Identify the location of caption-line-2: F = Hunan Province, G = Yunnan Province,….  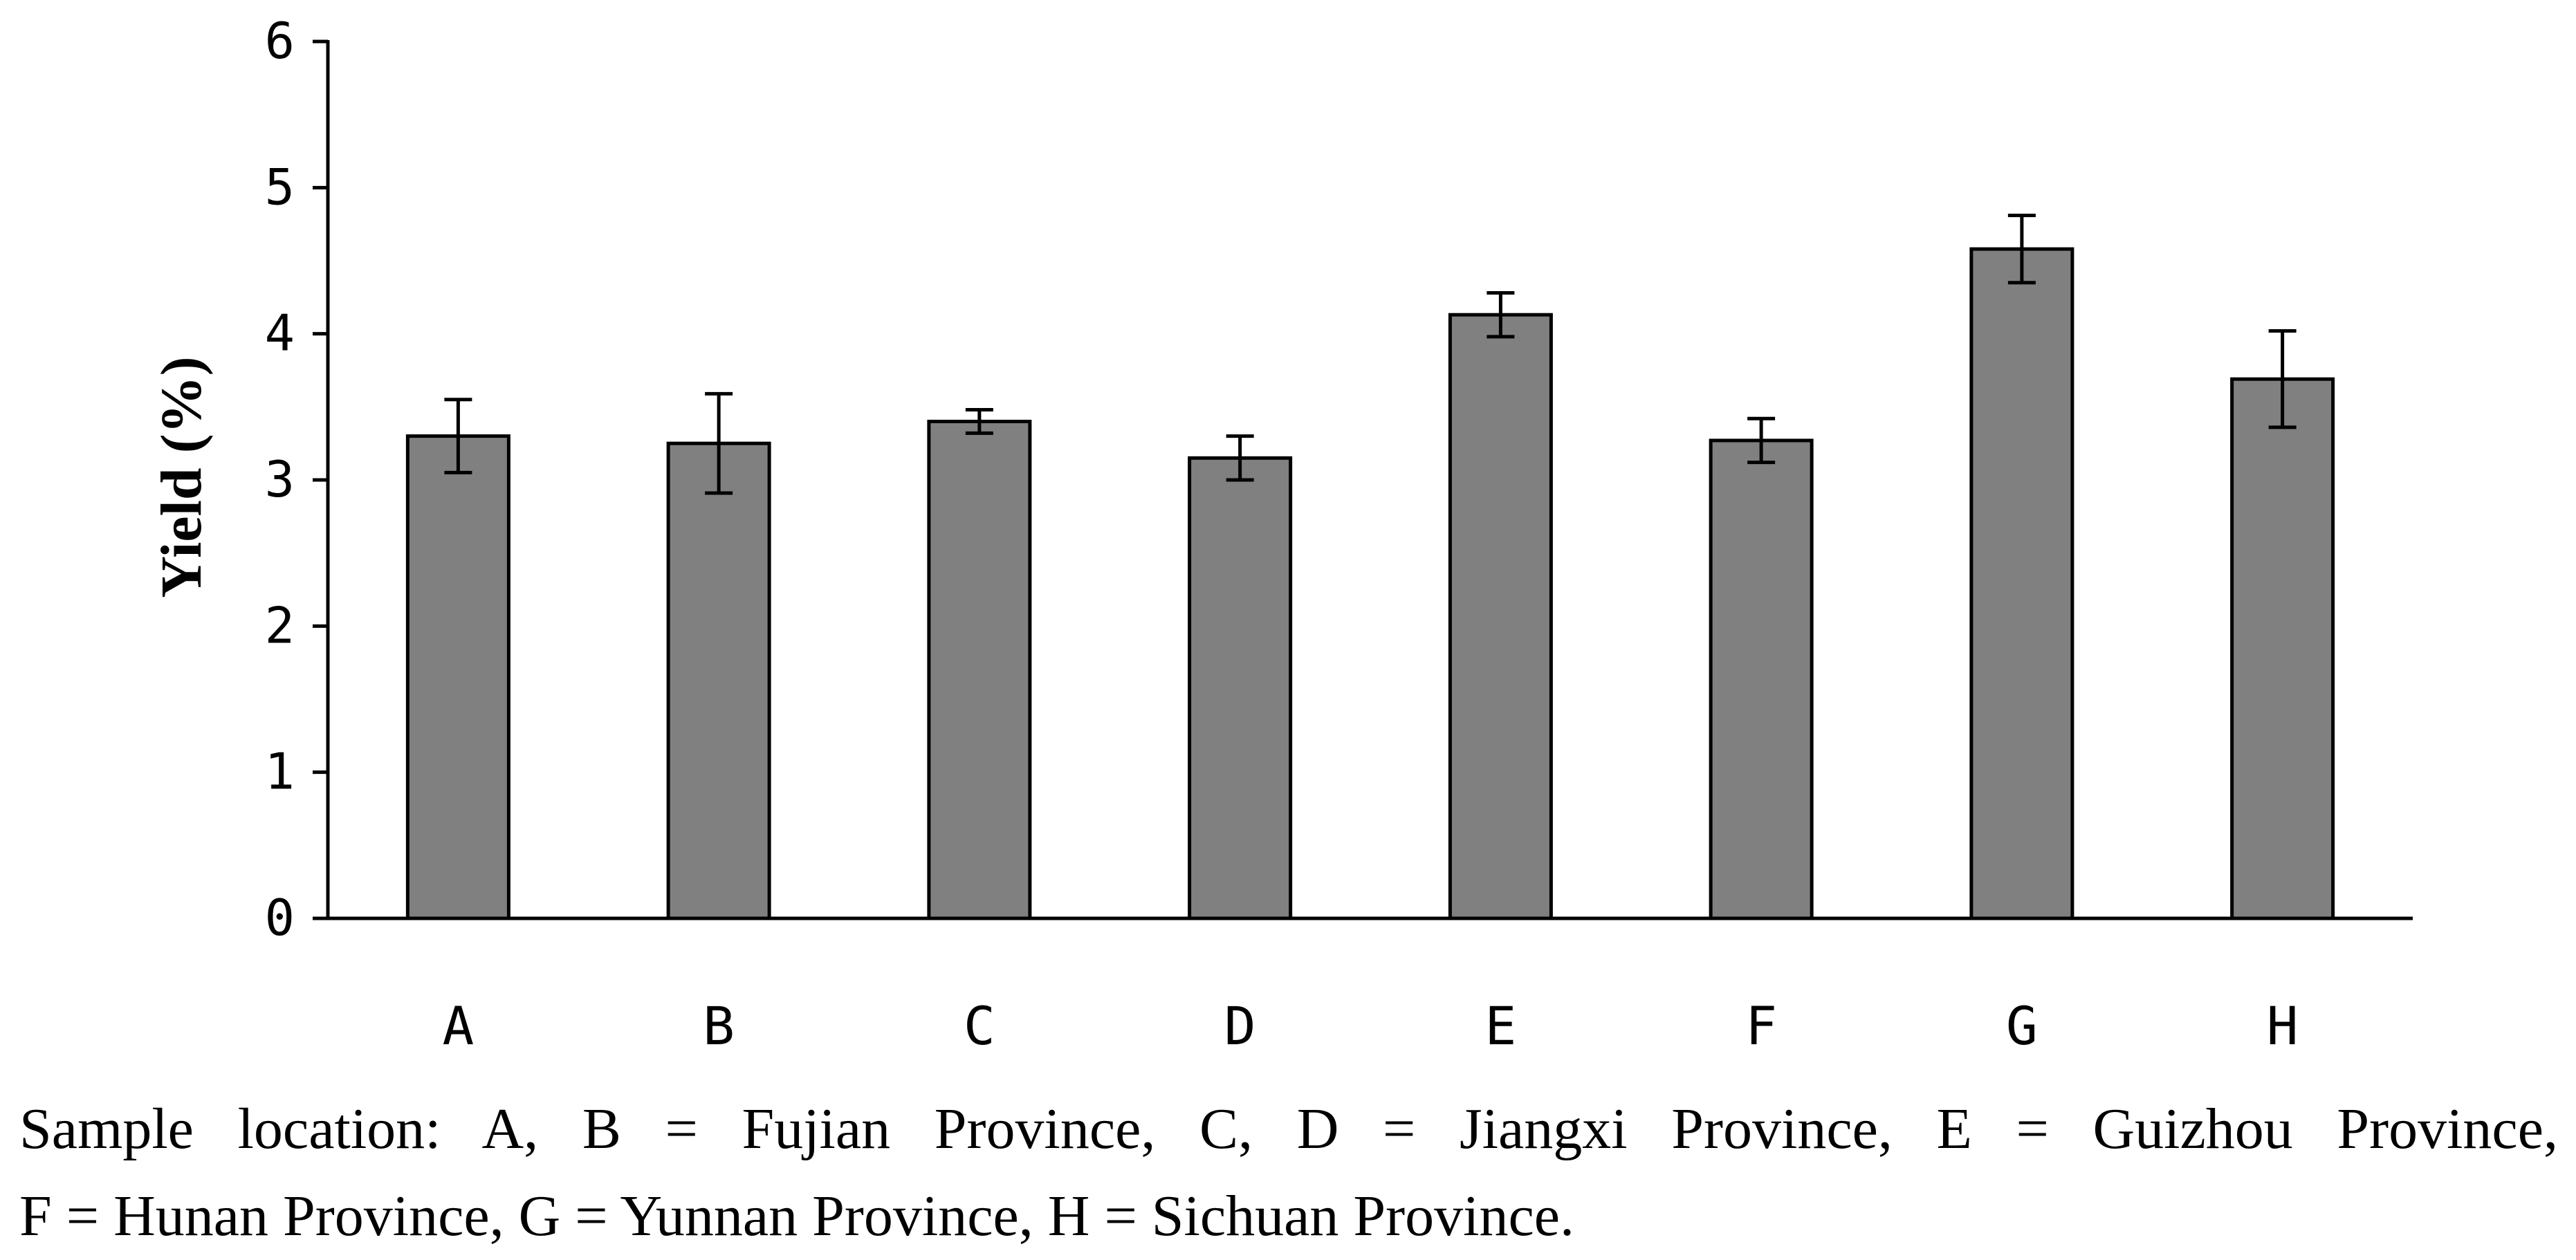
(797, 1216).